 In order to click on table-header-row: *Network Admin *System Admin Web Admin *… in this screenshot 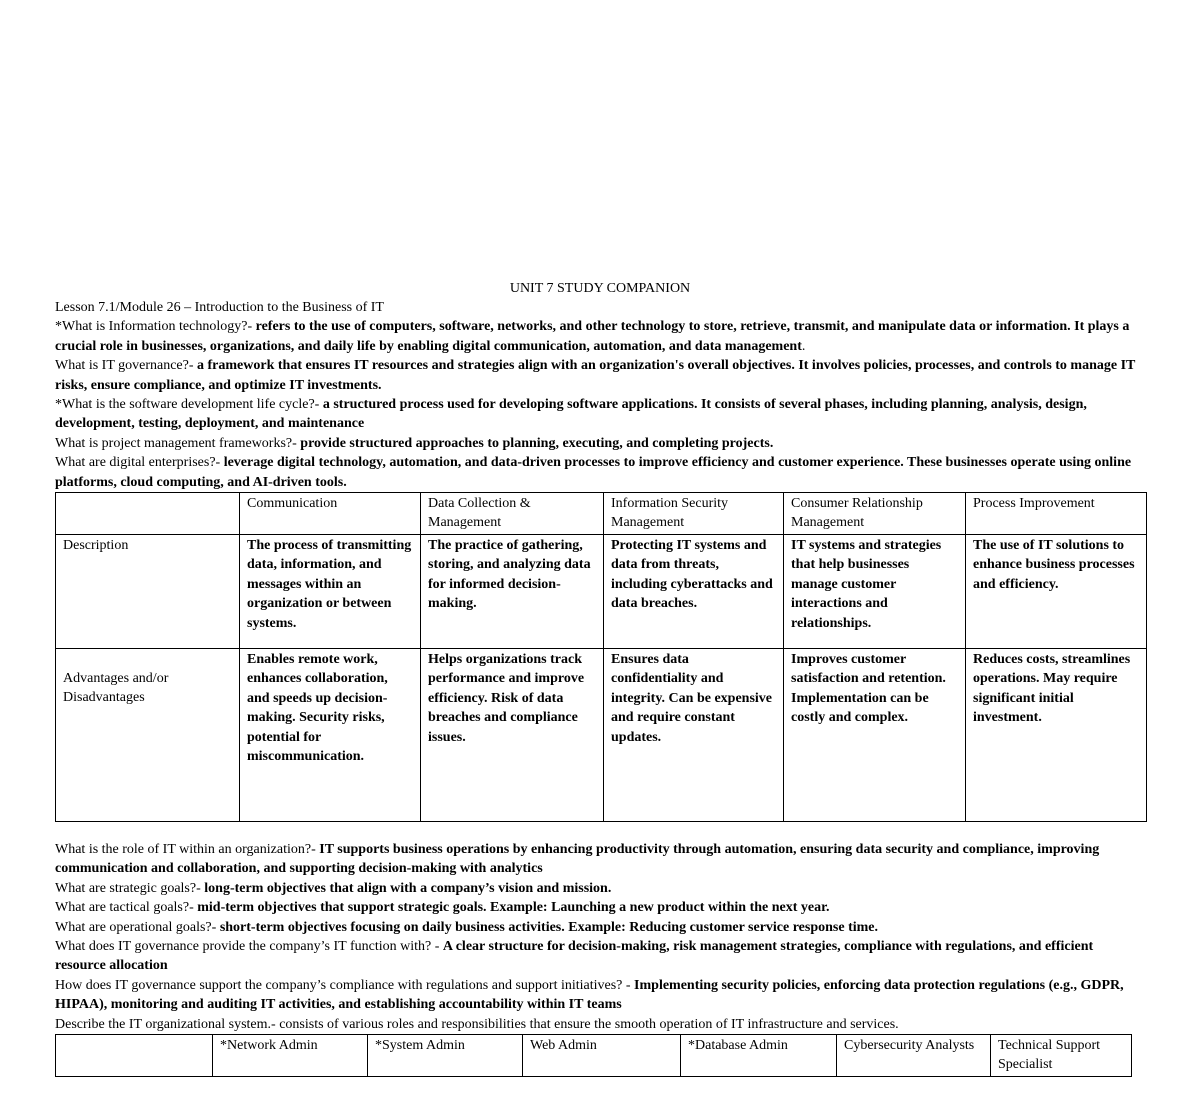, I will do `click(593, 1055)`.